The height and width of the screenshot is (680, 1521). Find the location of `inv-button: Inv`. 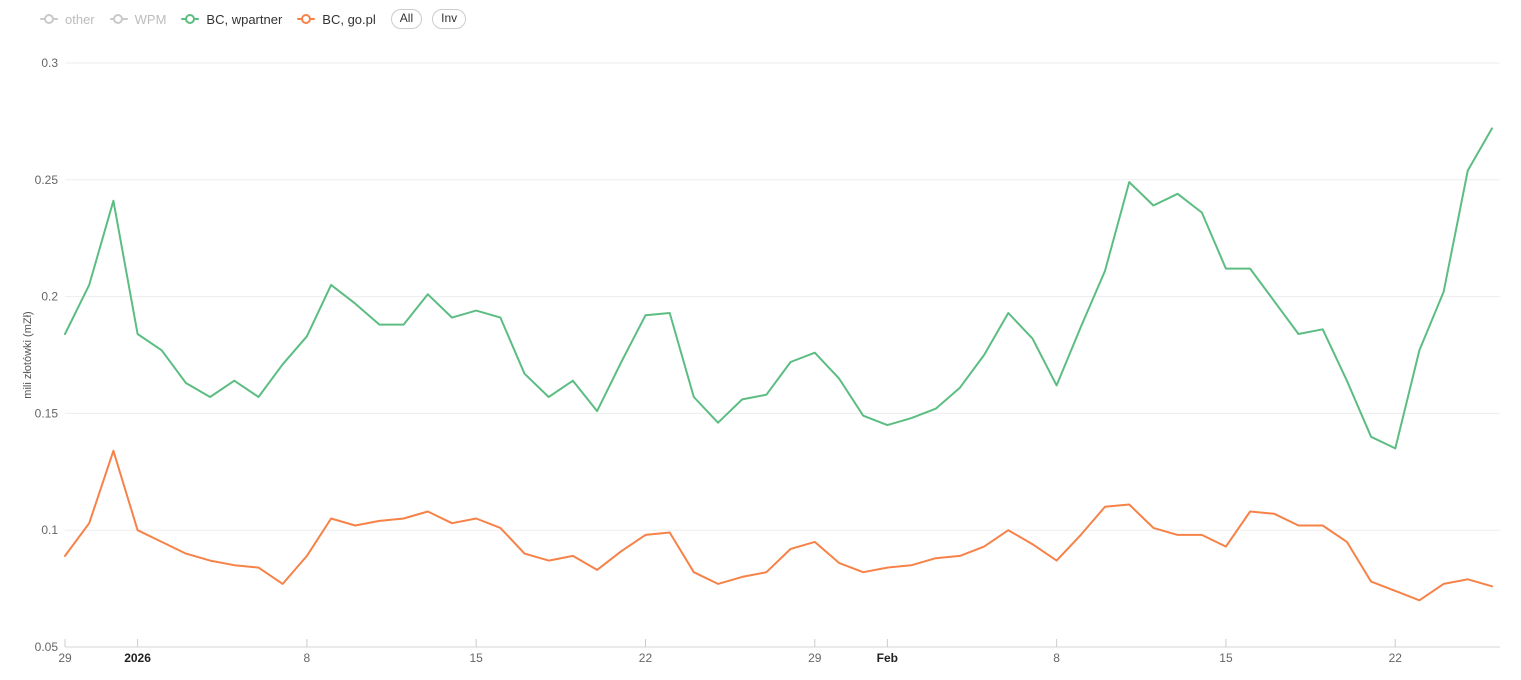

inv-button: Inv is located at coordinates (449, 19).